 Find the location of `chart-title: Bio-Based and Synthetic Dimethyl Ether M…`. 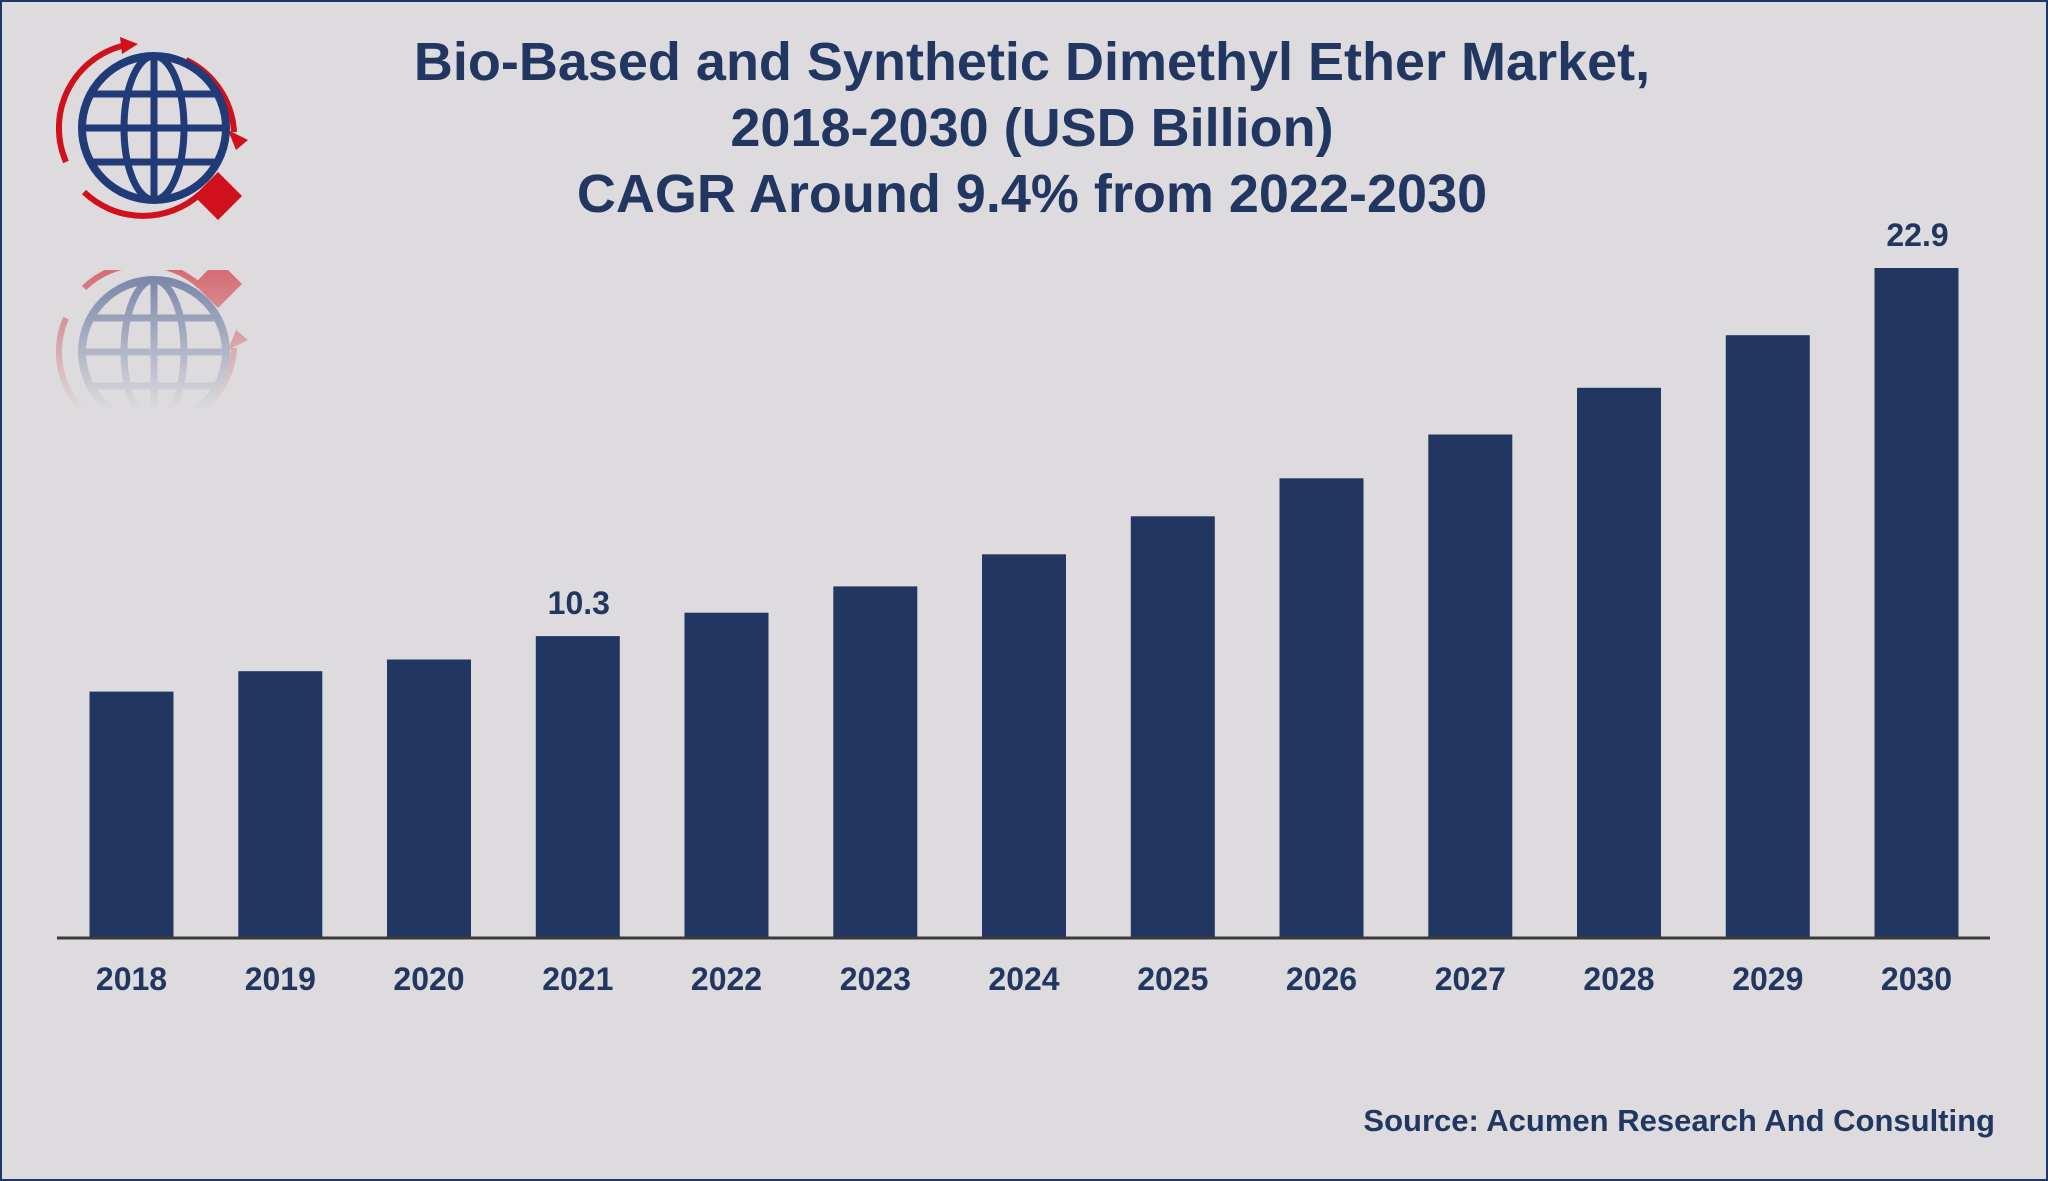

chart-title: Bio-Based and Synthetic Dimethyl Ether M… is located at coordinates (1032, 62).